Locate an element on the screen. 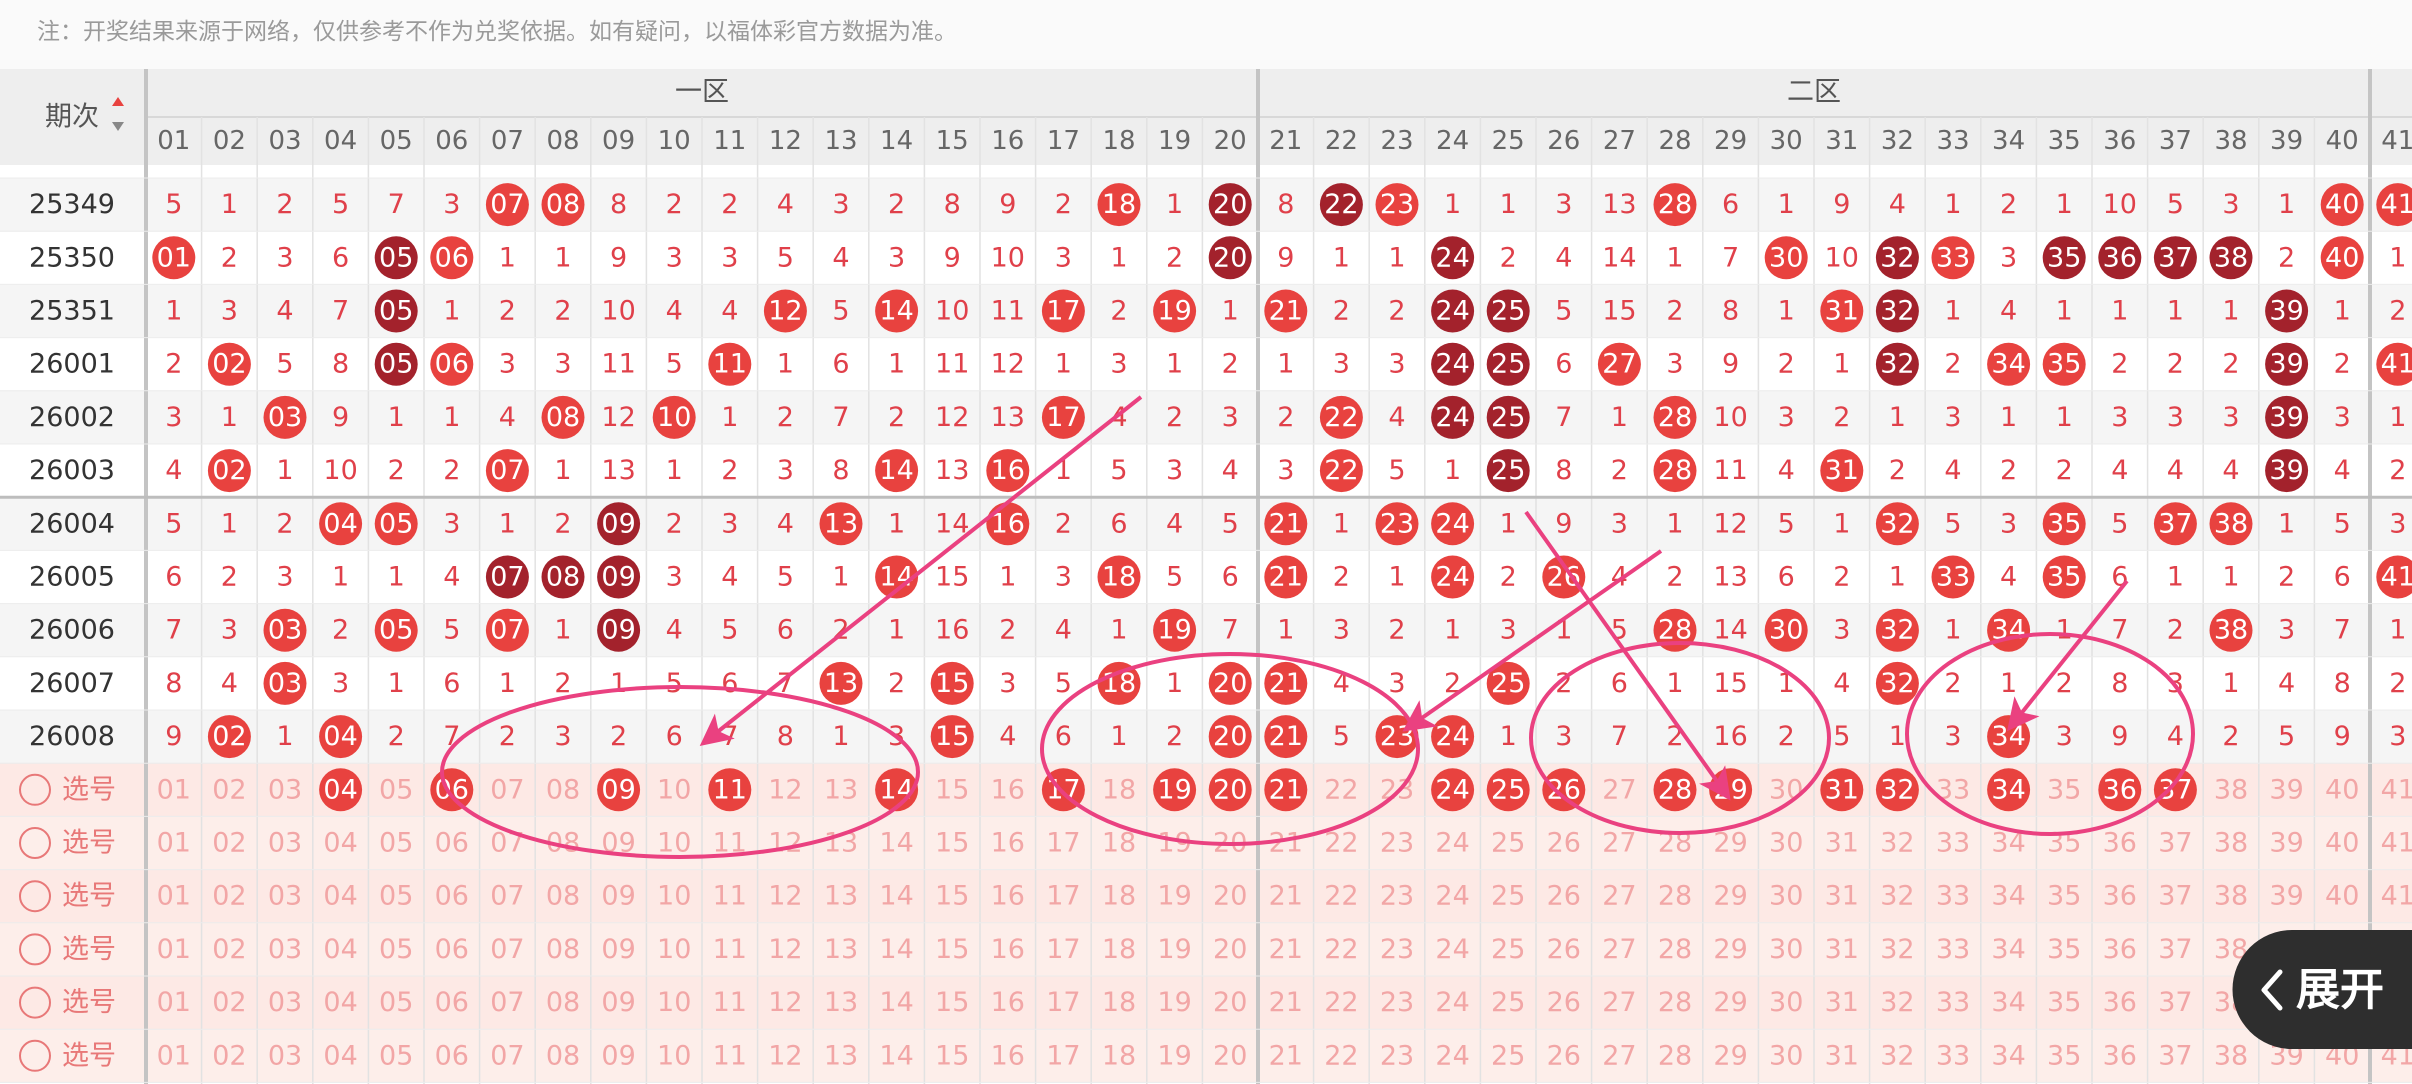 The image size is (2412, 1084). select-number: 20 is located at coordinates (1230, 1002).